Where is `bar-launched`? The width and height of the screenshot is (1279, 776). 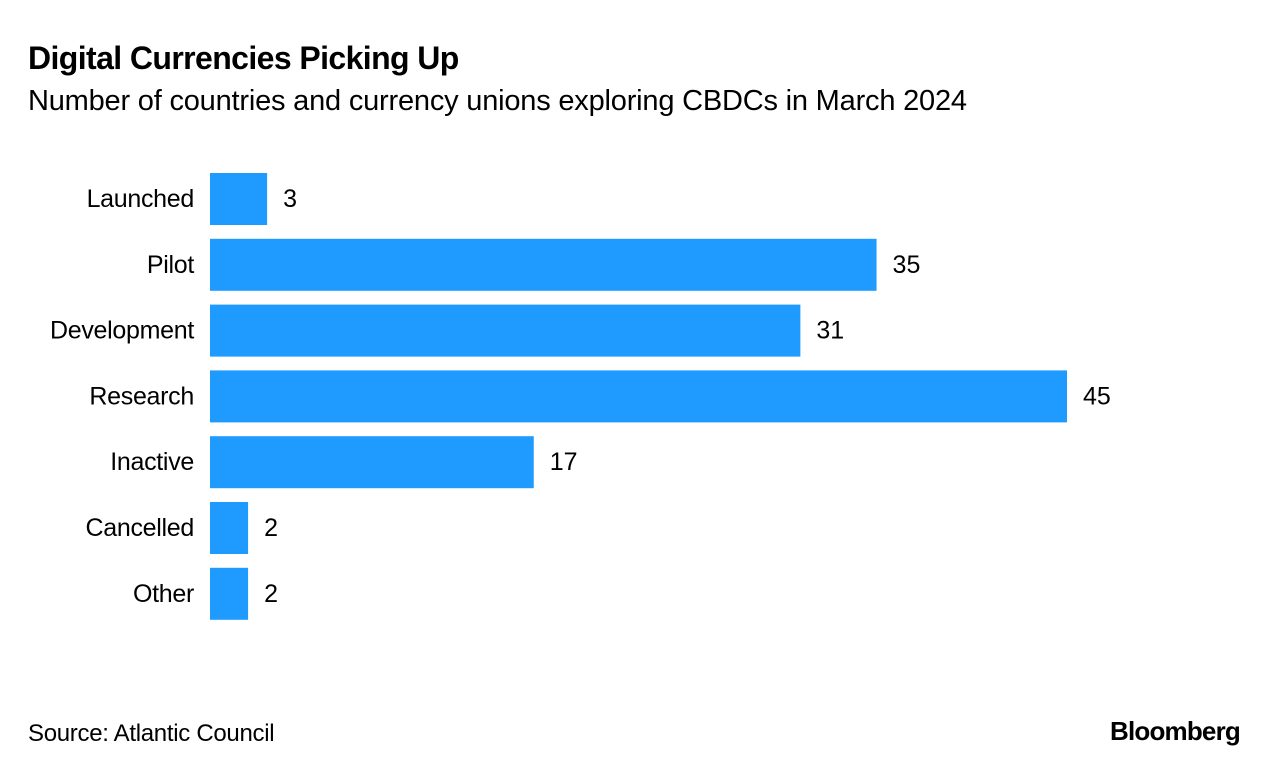 bar-launched is located at coordinates (239, 199).